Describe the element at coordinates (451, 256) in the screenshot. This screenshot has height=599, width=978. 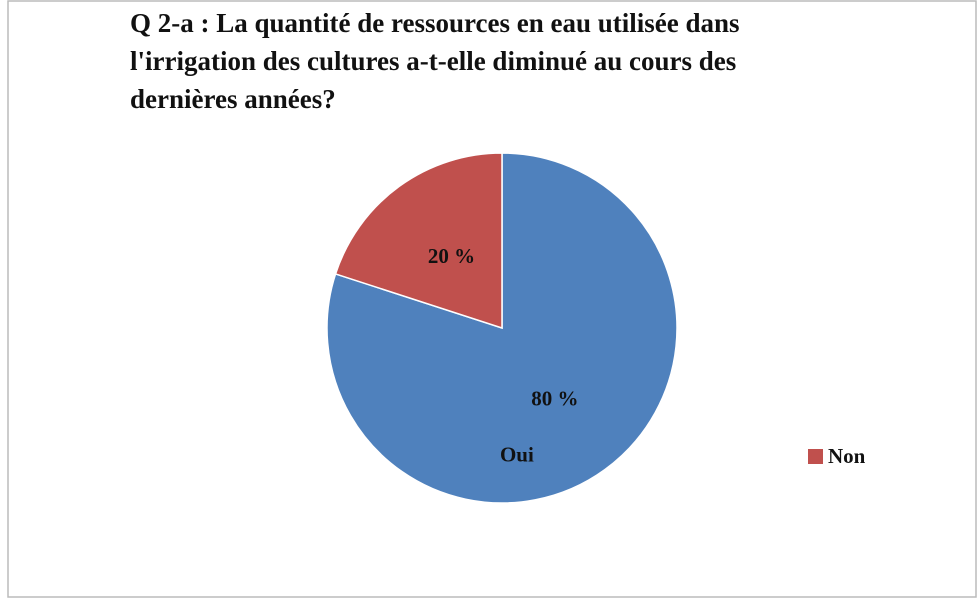
I see `data-label: 20 %` at that location.